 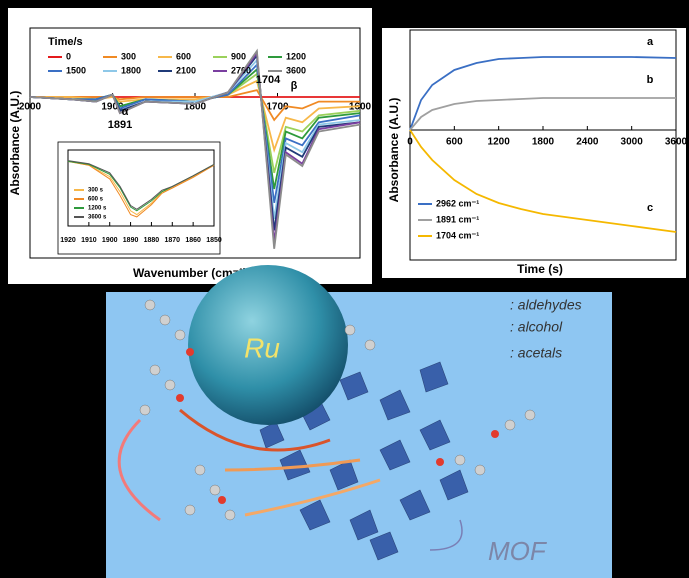 I want to click on legend-label: 2700, so click(x=241, y=70).